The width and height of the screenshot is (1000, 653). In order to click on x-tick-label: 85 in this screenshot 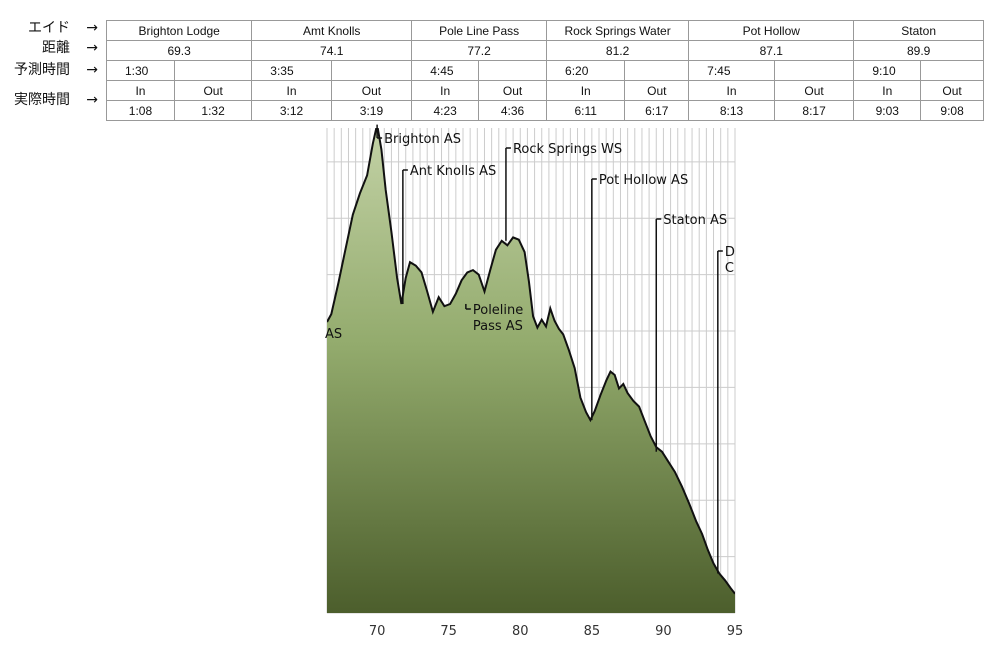, I will do `click(592, 631)`.